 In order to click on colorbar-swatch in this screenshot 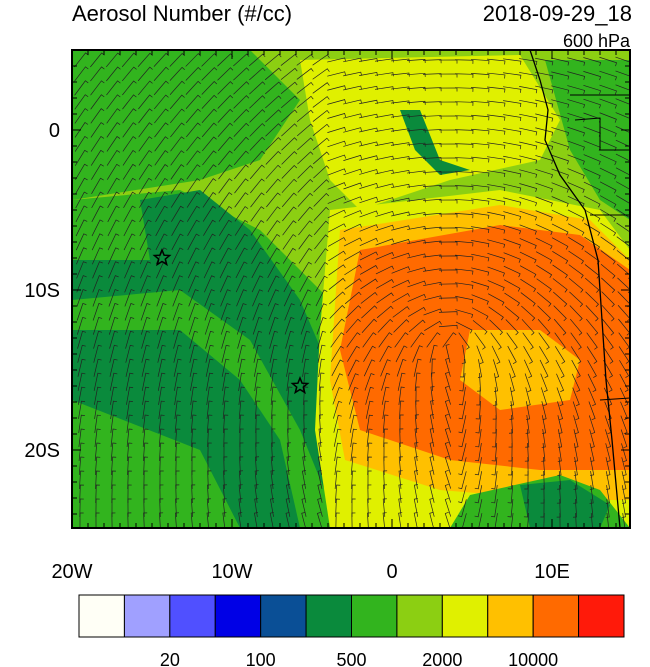, I will do `click(374, 616)`.